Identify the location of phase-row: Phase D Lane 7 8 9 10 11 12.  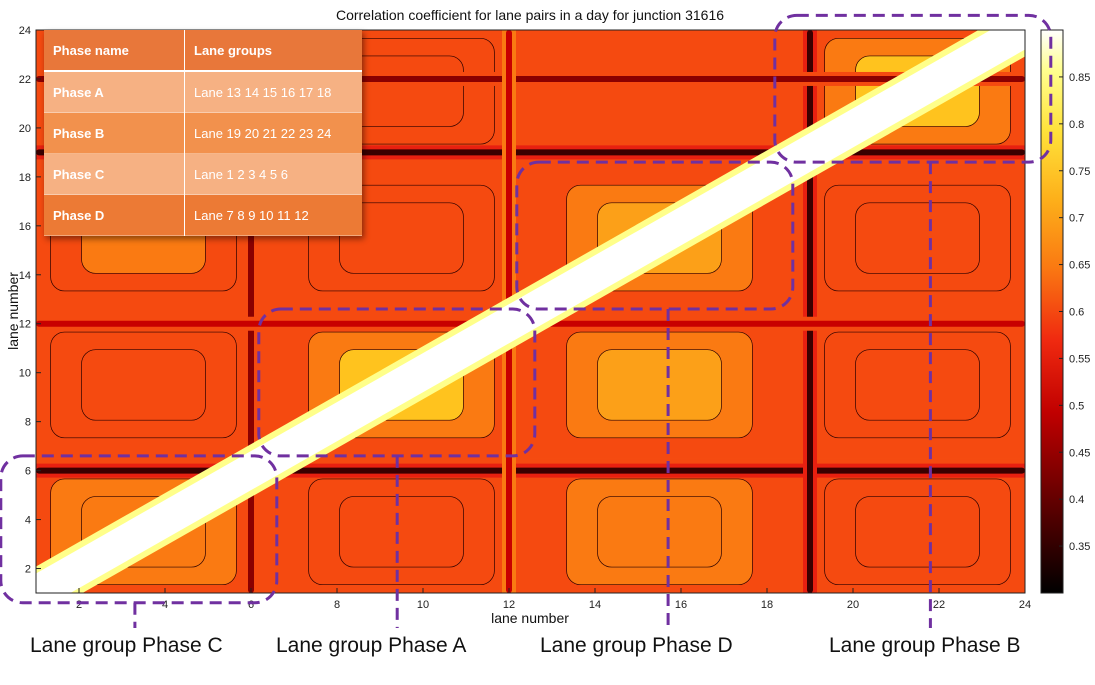
(203, 215).